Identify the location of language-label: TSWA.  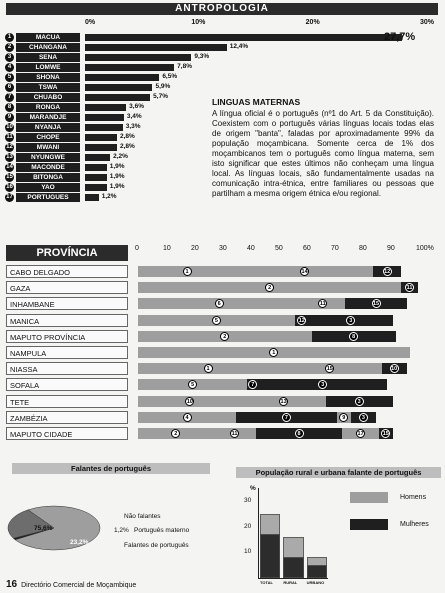
(48, 87).